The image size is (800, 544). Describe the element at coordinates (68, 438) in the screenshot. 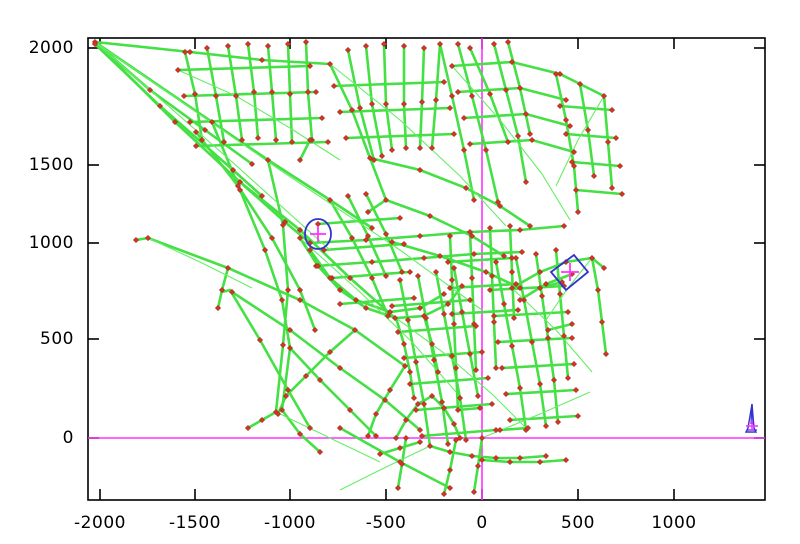

I see `y-tick-label-0: 0` at that location.